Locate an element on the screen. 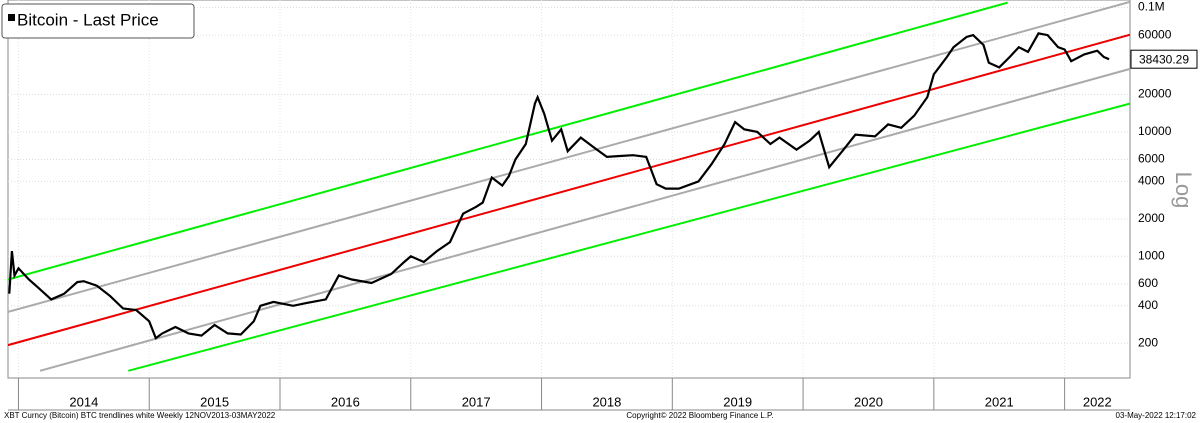 This screenshot has width=1200, height=423. footer-right: 03-May-2022 12:17:02 is located at coordinates (1156, 415).